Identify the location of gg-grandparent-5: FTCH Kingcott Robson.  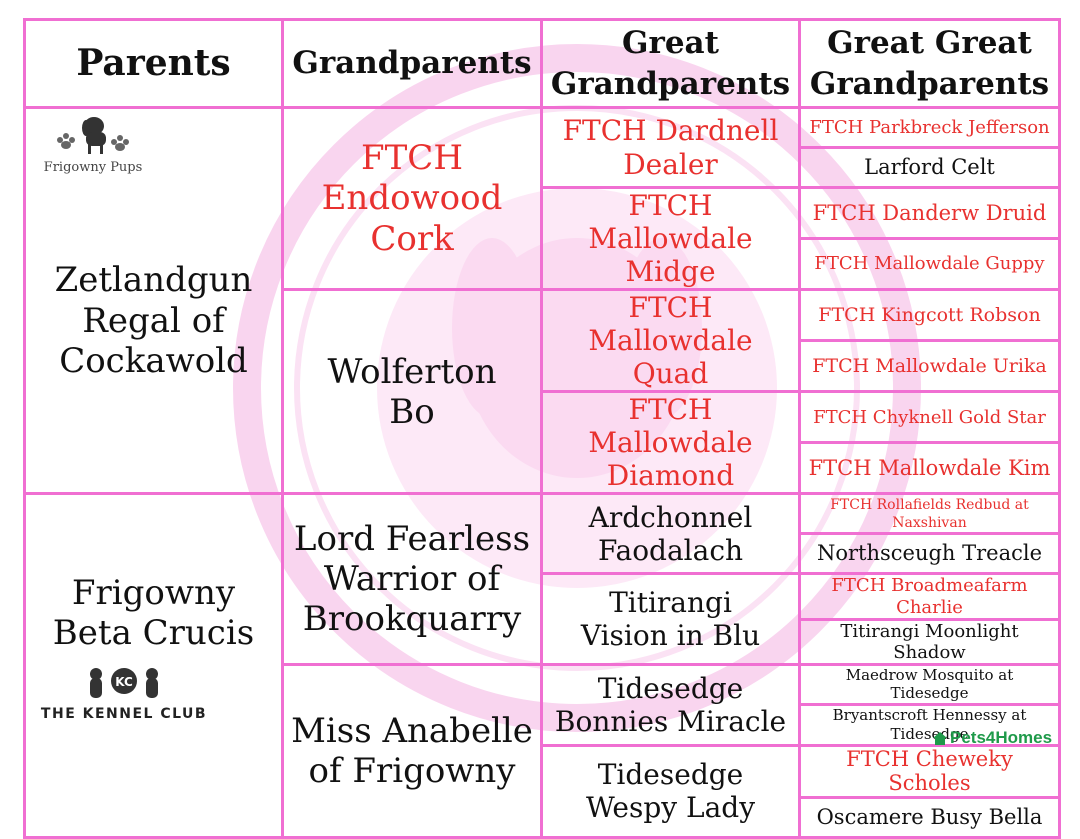
(929, 315).